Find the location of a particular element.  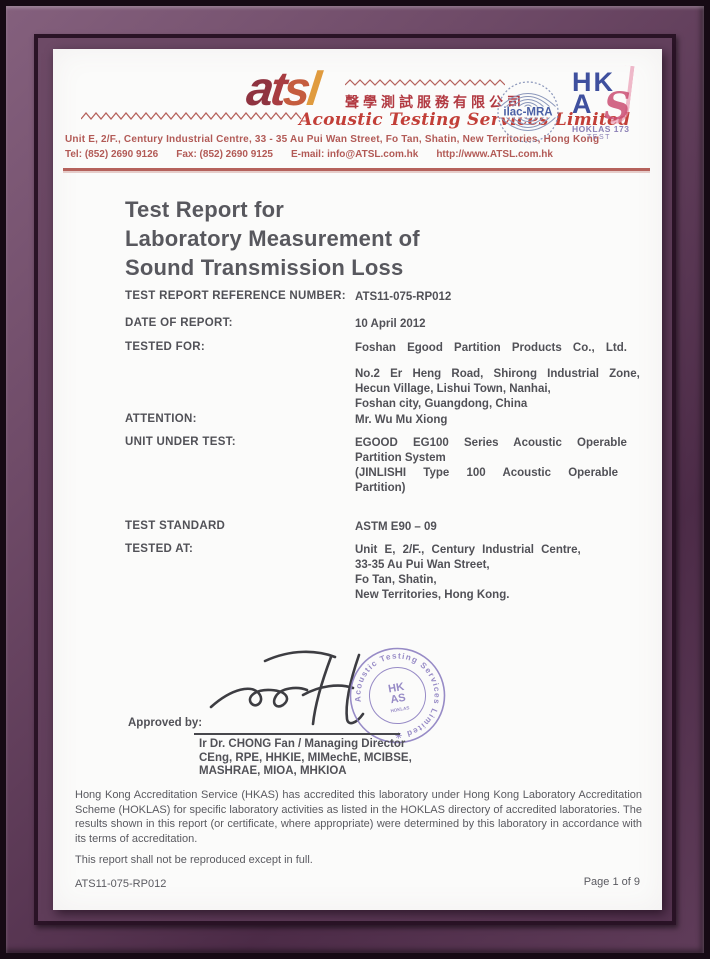

hkas-logo: HK A S HOKLAS 173 TEST is located at coordinates (612, 102).